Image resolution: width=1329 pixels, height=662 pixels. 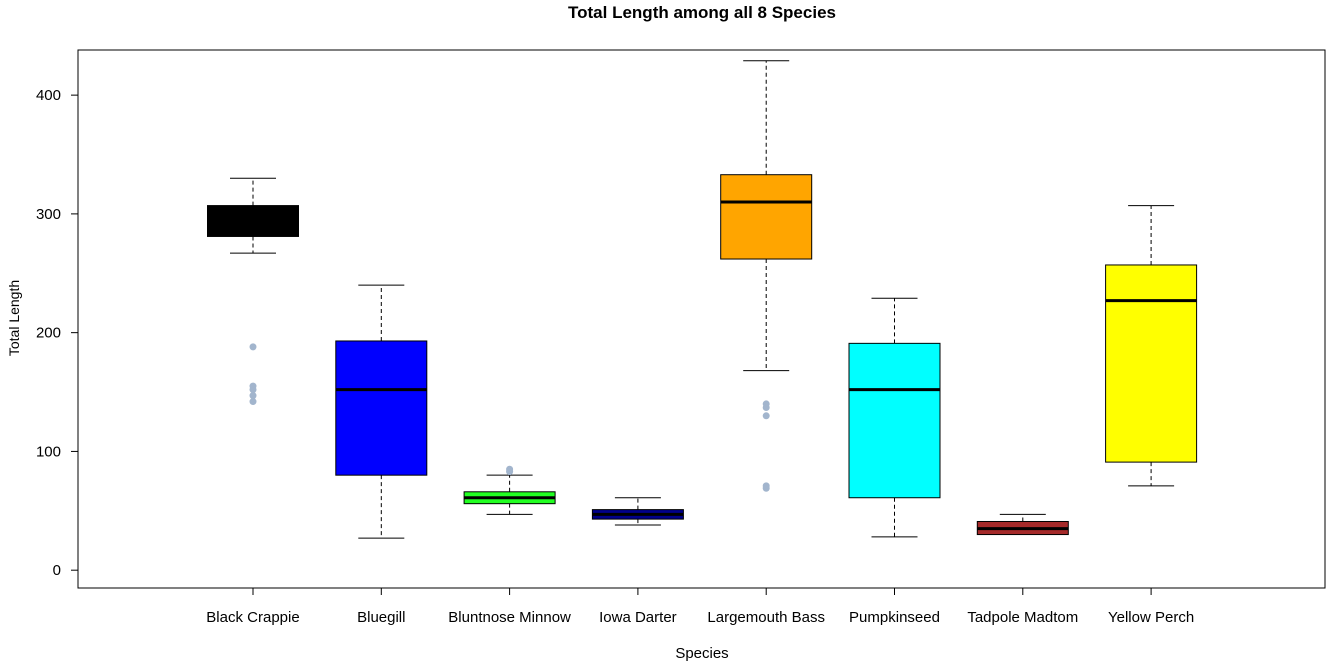 I want to click on y-axis: 0 100 200 300 400, so click(x=57, y=333).